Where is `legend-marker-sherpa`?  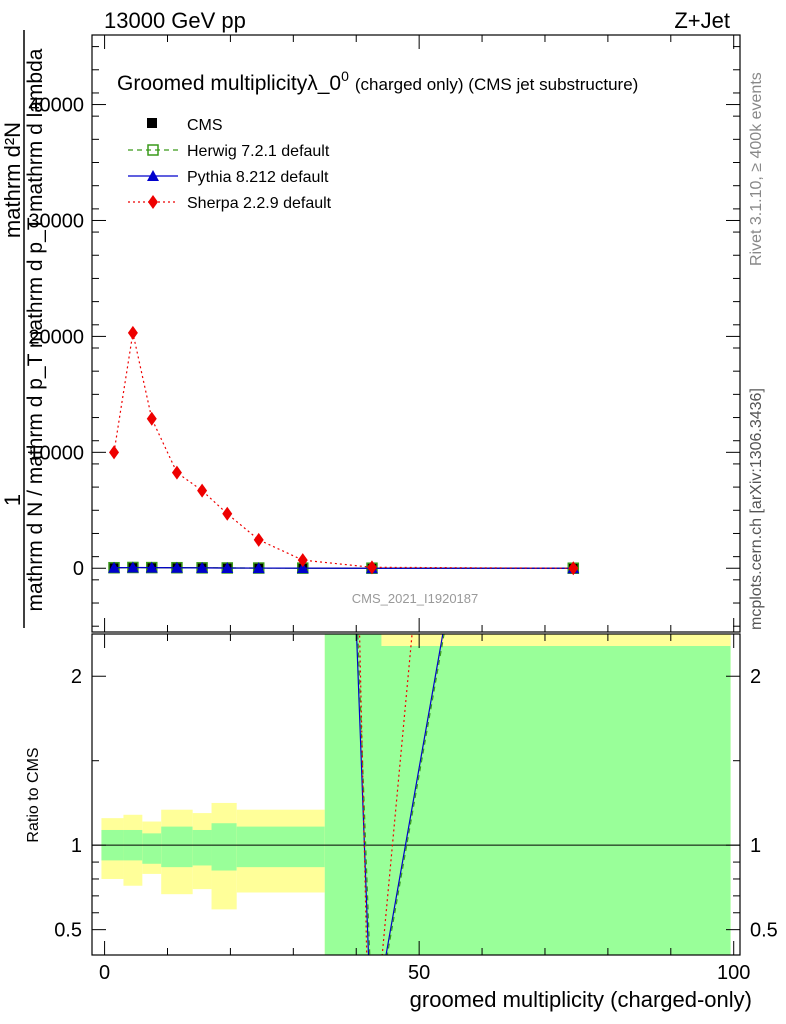
legend-marker-sherpa is located at coordinates (153, 202).